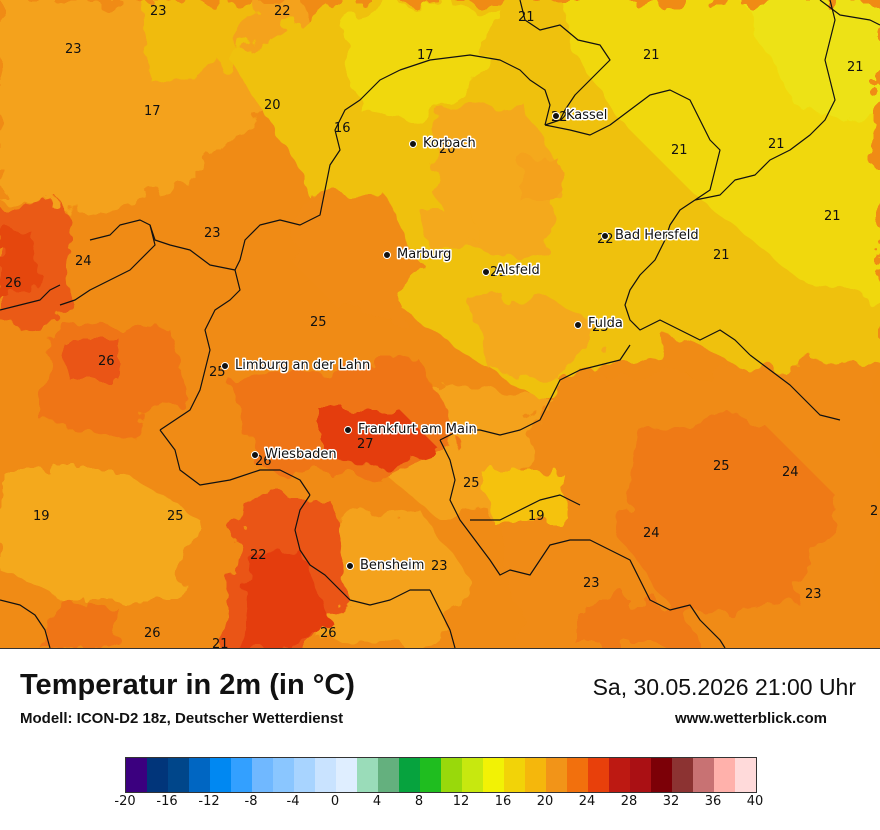 This screenshot has height=830, width=880. What do you see at coordinates (263, 461) in the screenshot?
I see `city-temp: 26` at bounding box center [263, 461].